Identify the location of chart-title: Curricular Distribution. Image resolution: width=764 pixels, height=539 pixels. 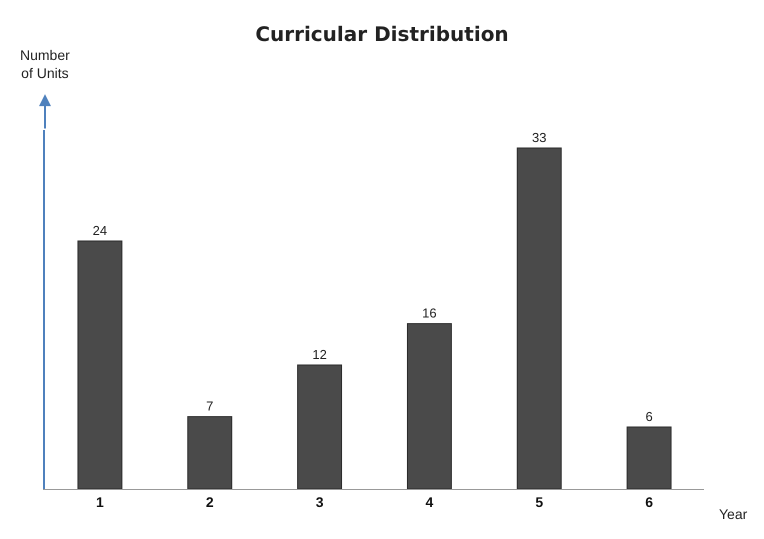
(382, 34).